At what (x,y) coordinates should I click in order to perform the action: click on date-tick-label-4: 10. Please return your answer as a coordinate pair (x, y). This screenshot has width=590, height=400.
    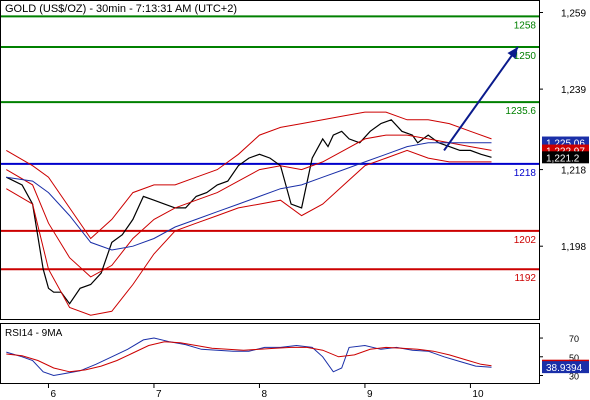
    Looking at the image, I should click on (478, 394).